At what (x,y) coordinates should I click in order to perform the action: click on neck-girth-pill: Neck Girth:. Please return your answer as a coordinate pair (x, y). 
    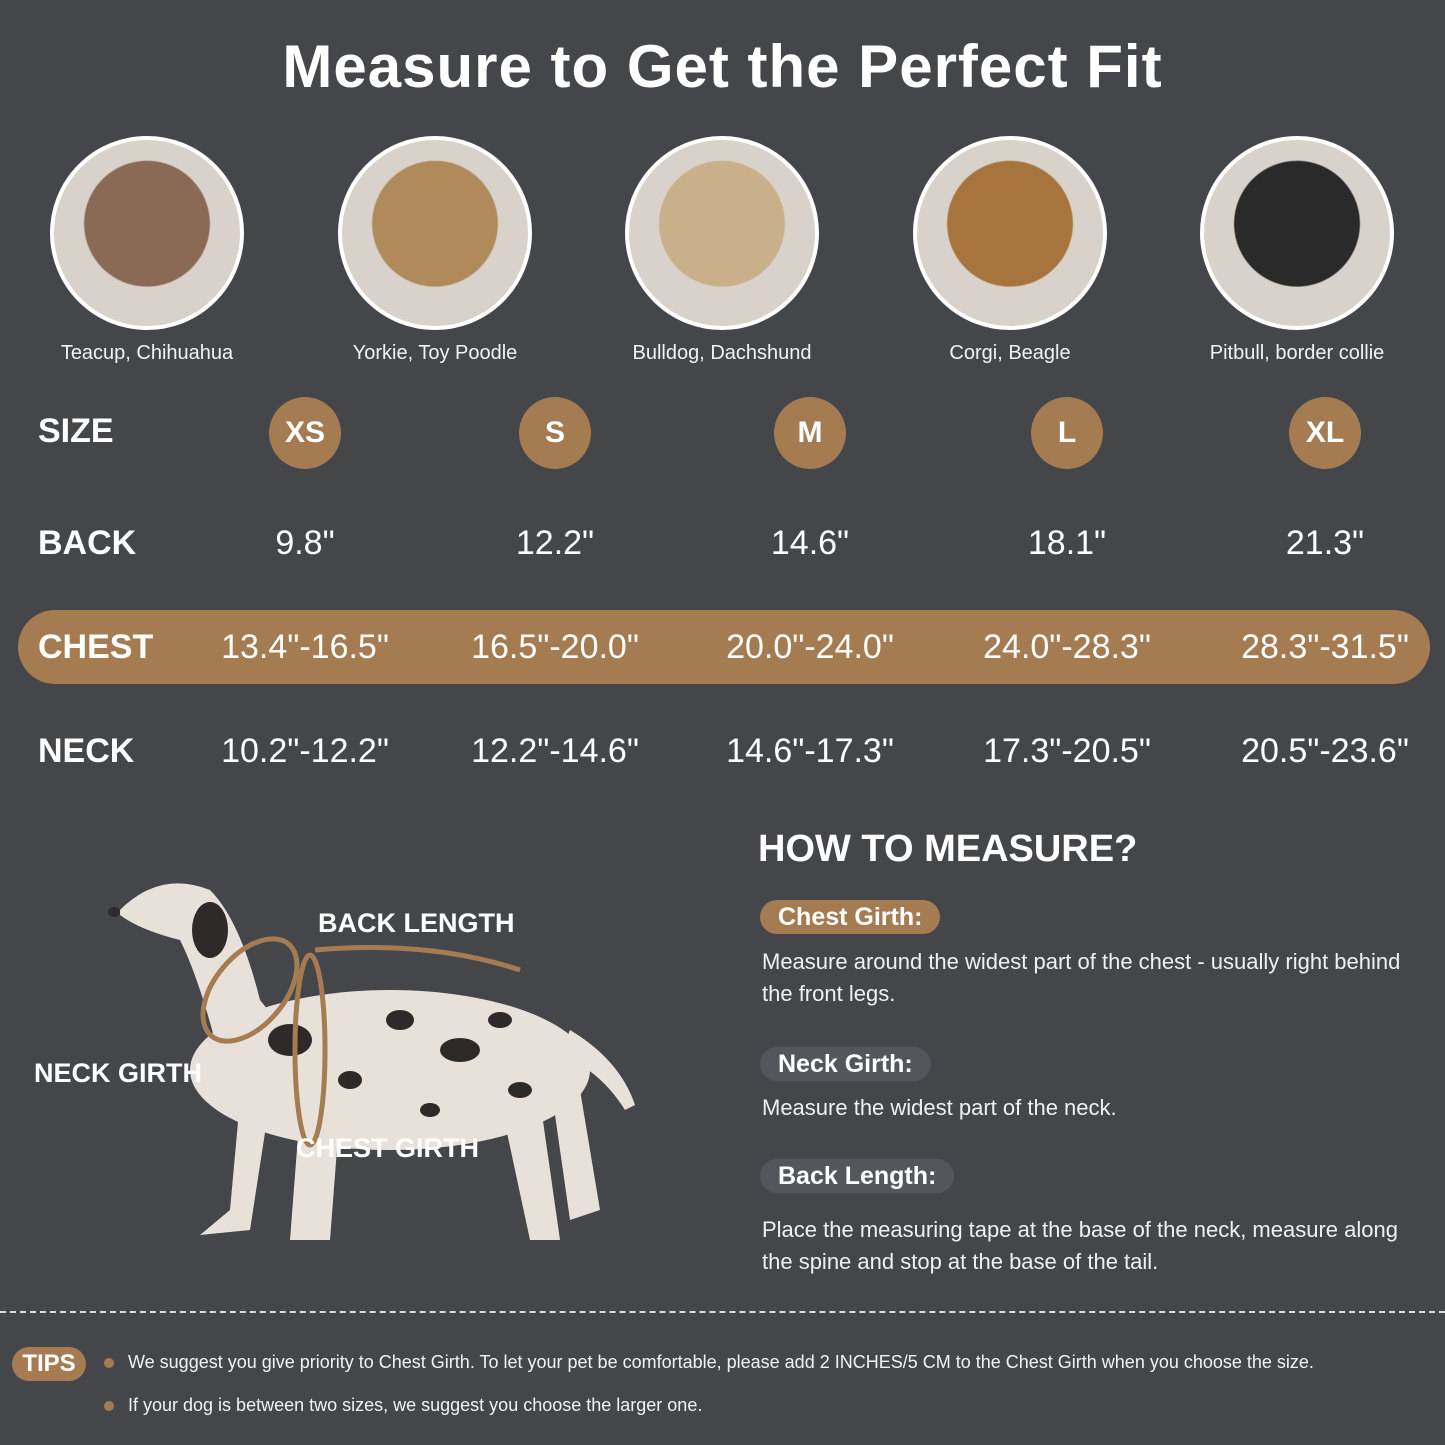
    Looking at the image, I should click on (845, 1064).